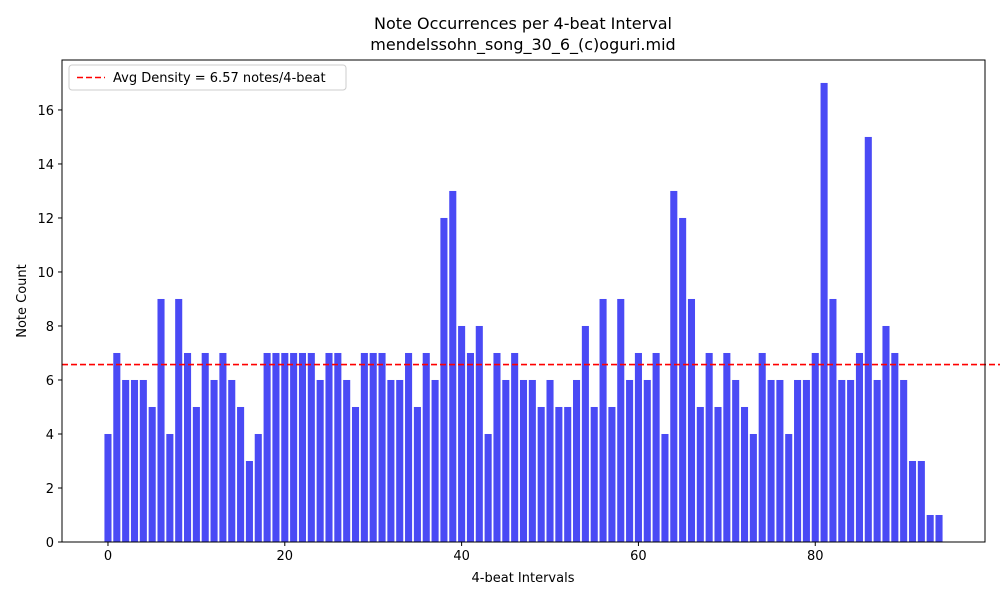  I want to click on y-tick-label: 4, so click(50, 435).